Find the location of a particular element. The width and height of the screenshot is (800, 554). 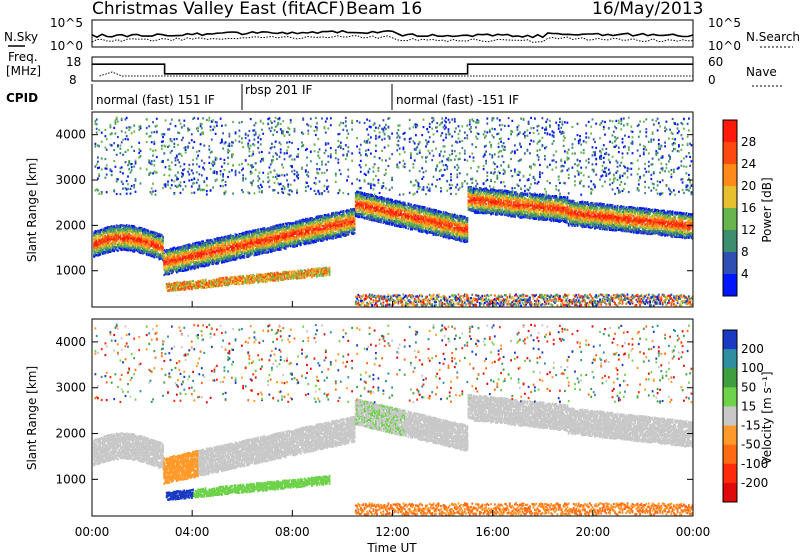

freq-label: Freq. is located at coordinates (23, 57).